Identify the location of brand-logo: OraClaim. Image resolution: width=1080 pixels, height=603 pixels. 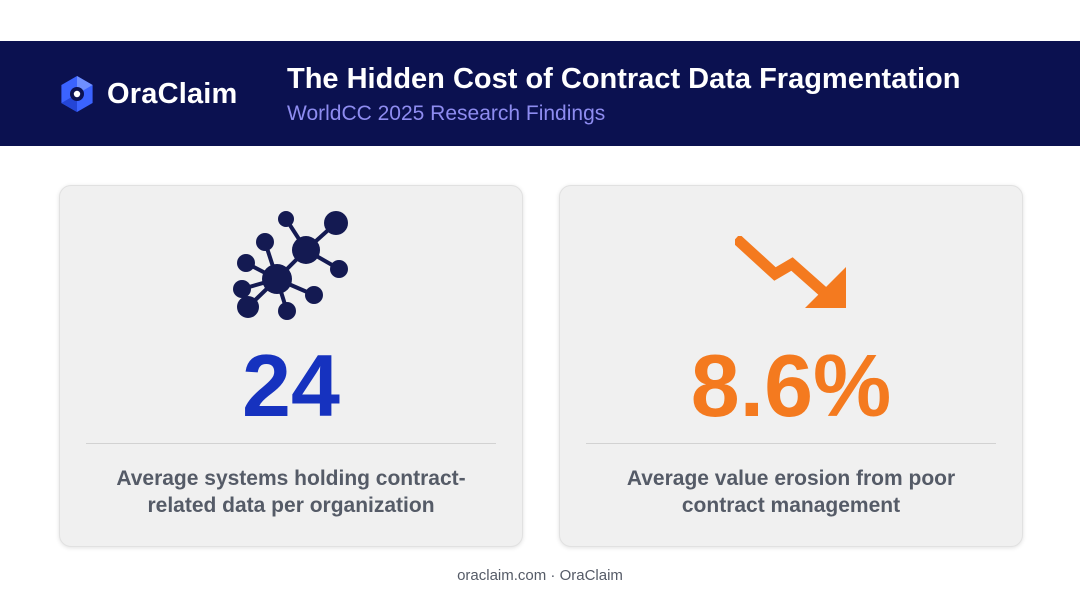
(147, 94).